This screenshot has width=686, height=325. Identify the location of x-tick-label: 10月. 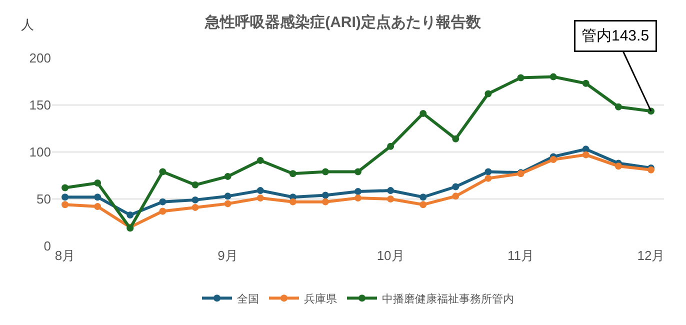
(390, 255).